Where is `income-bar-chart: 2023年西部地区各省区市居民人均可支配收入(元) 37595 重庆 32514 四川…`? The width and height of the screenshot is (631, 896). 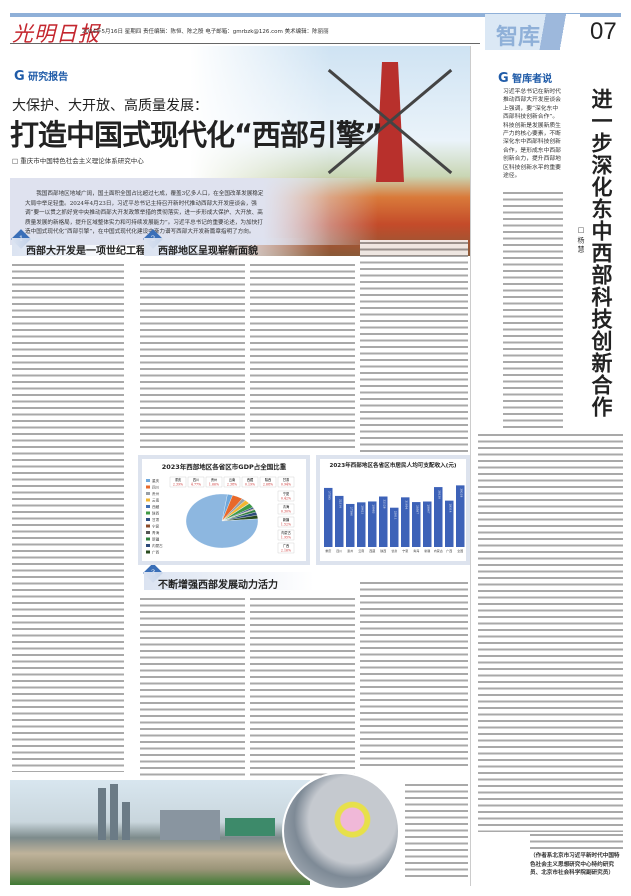 income-bar-chart: 2023年西部地区各省区市居民人均可支配收入(元) 37595 重庆 32514 四川… is located at coordinates (393, 510).